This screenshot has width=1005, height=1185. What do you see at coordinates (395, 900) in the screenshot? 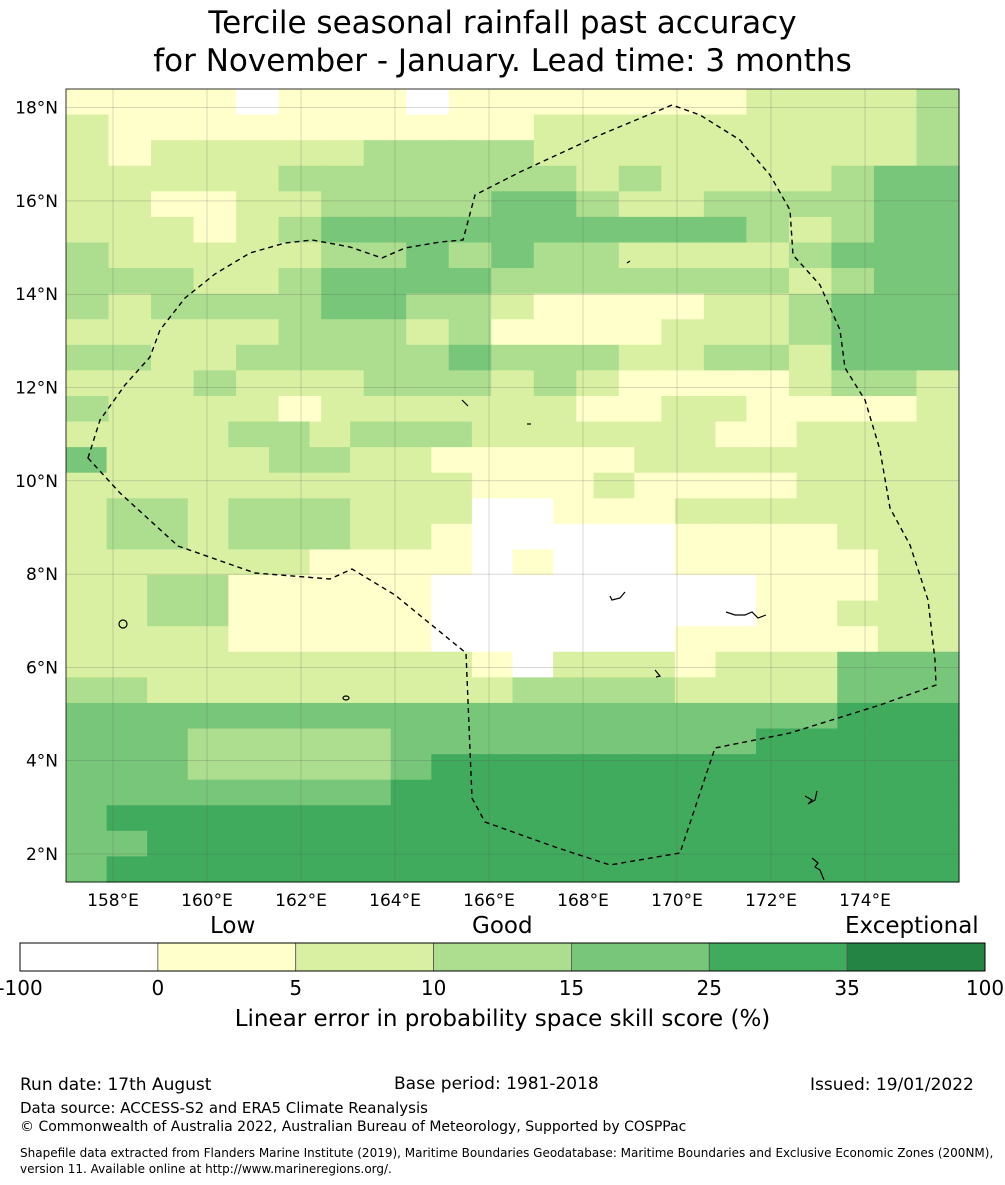
I see `lon-tick-label: 164°E` at bounding box center [395, 900].